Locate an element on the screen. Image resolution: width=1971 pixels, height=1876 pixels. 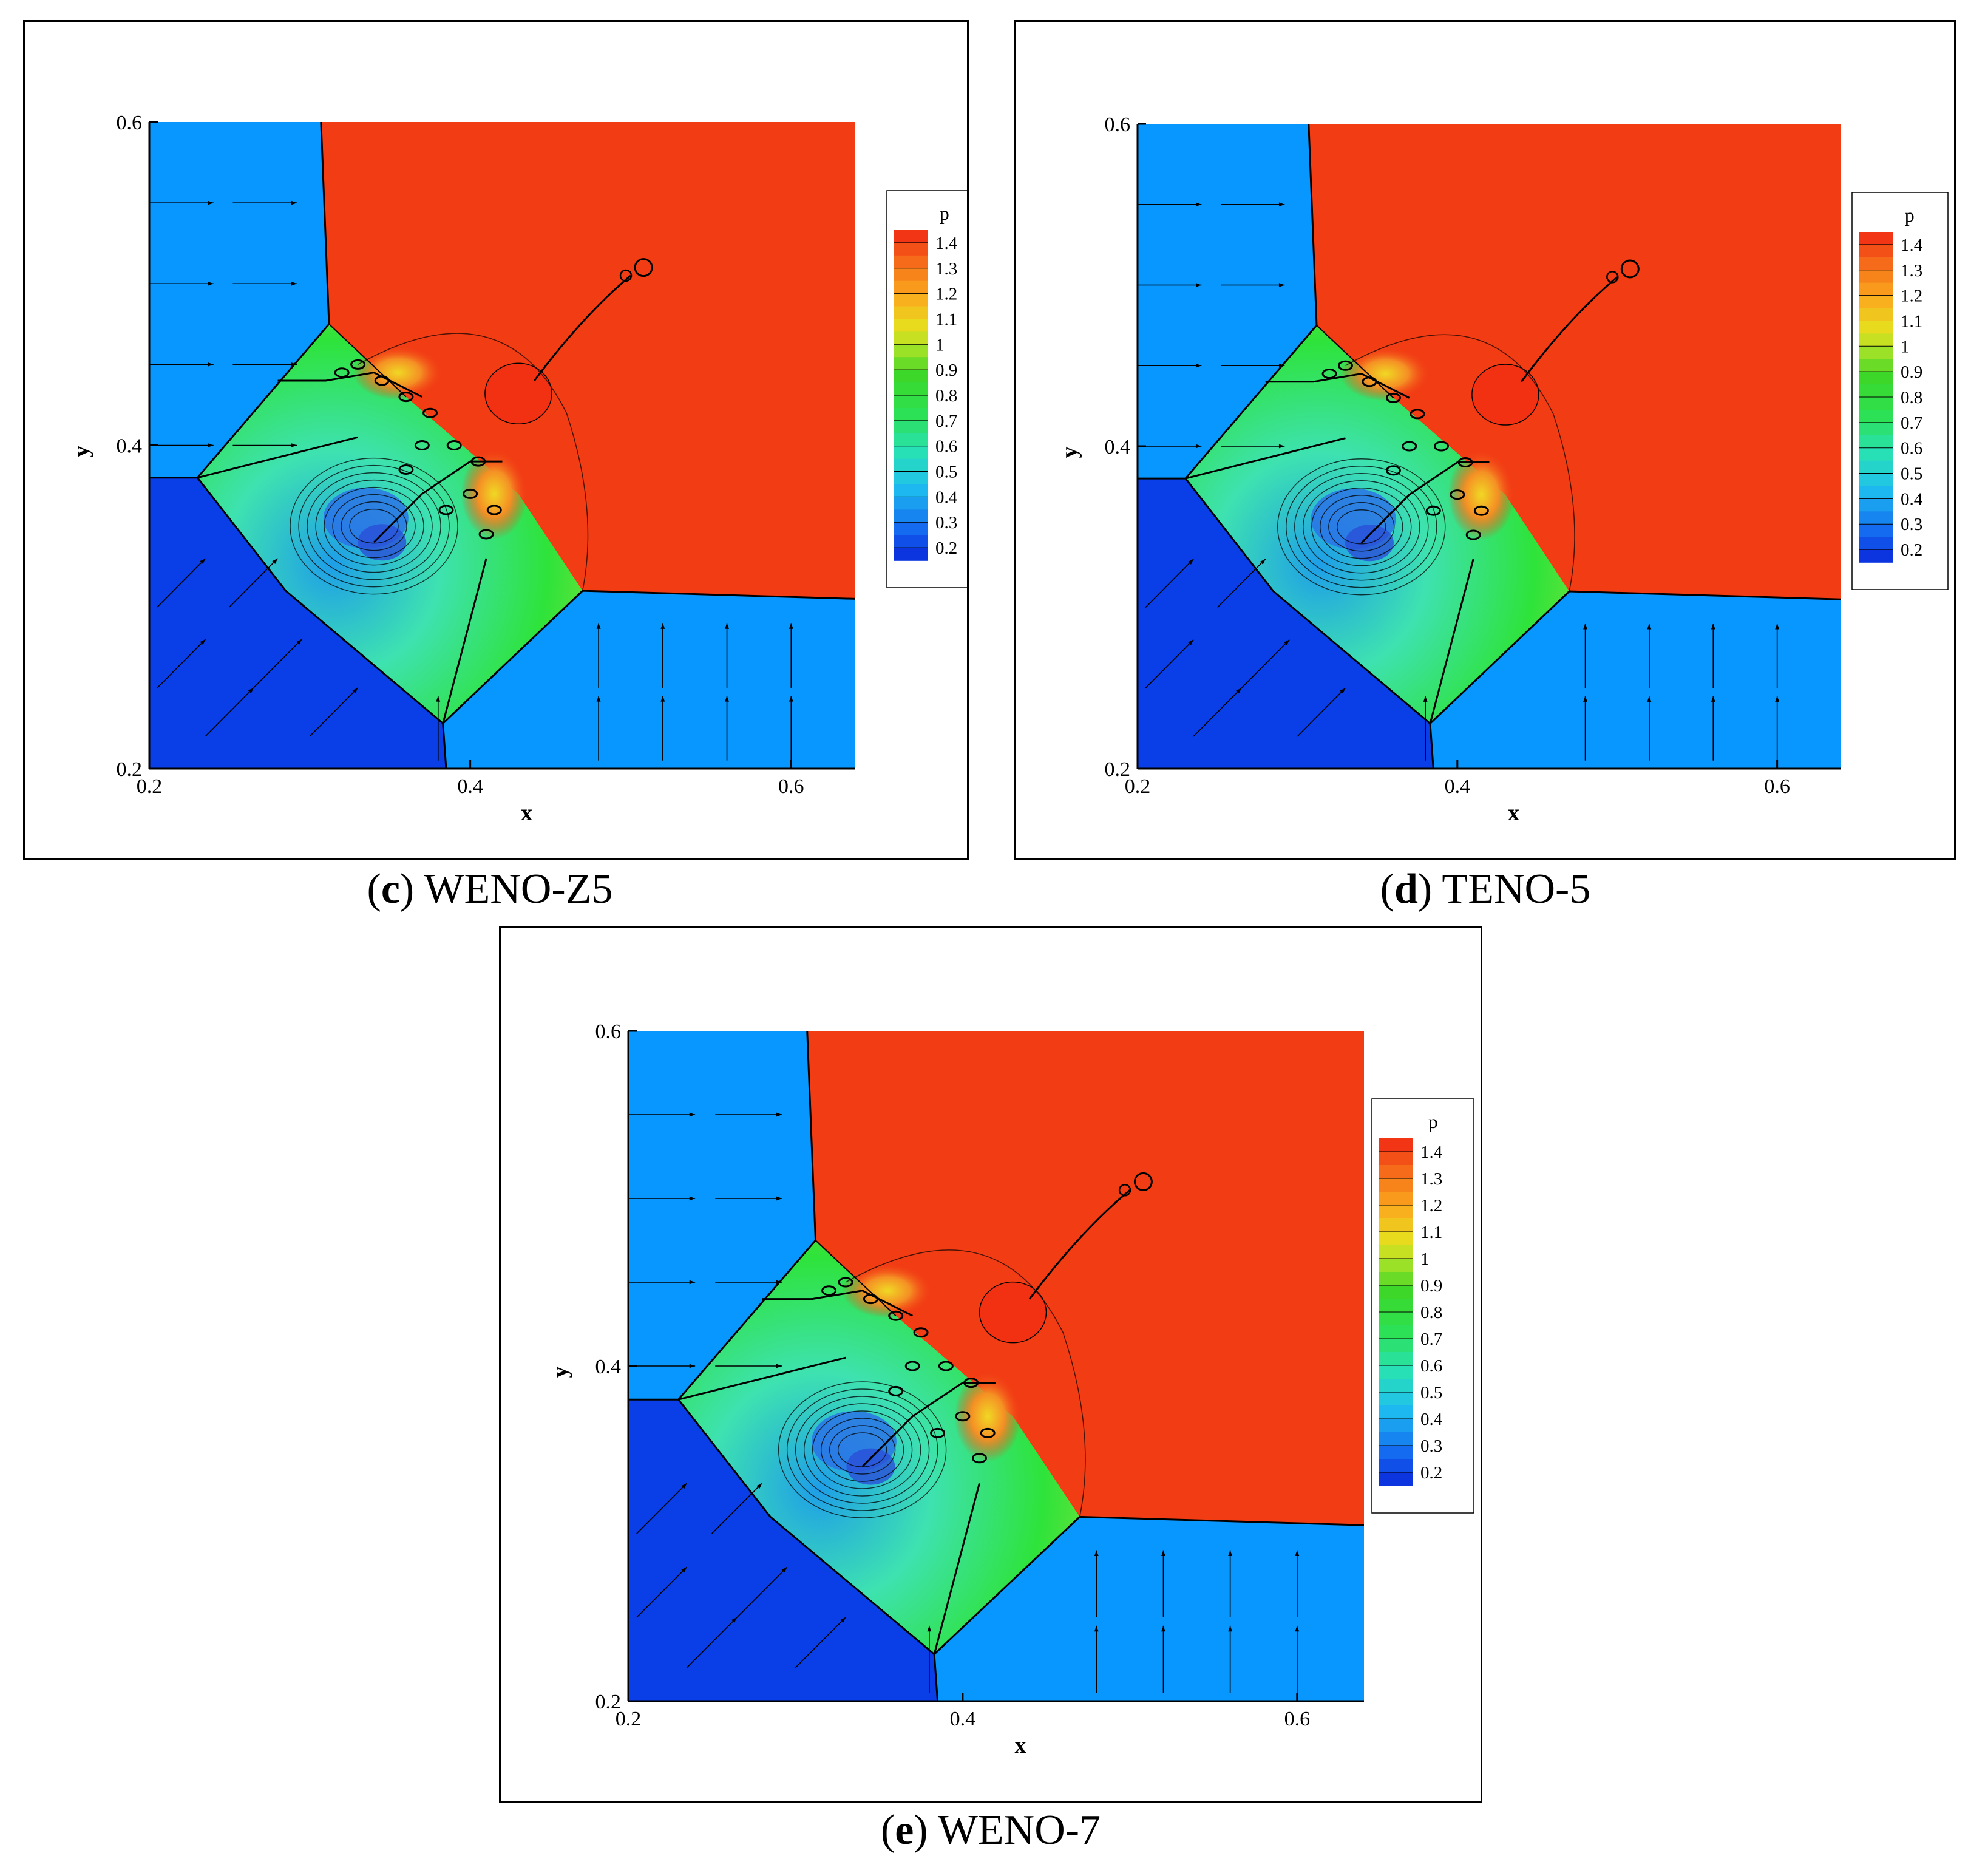
caption-letter: e is located at coordinates (904, 1830).